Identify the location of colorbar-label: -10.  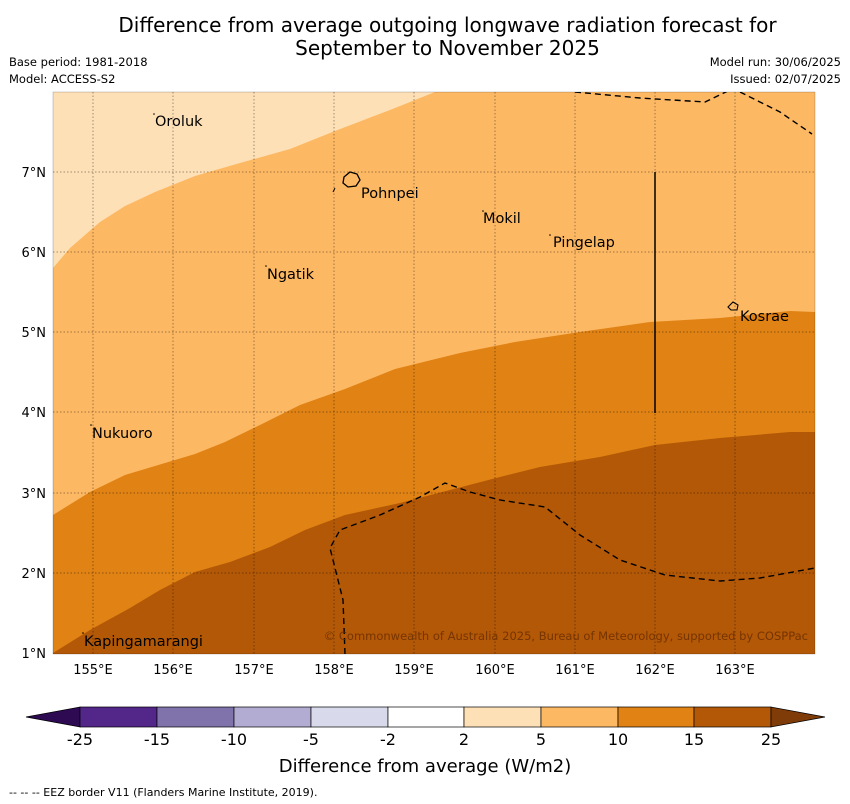
(234, 739).